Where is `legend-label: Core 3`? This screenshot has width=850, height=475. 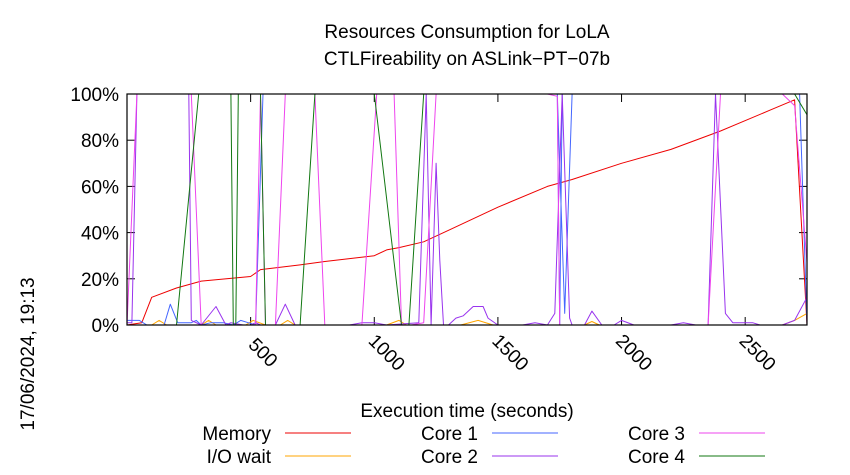 legend-label: Core 3 is located at coordinates (656, 434).